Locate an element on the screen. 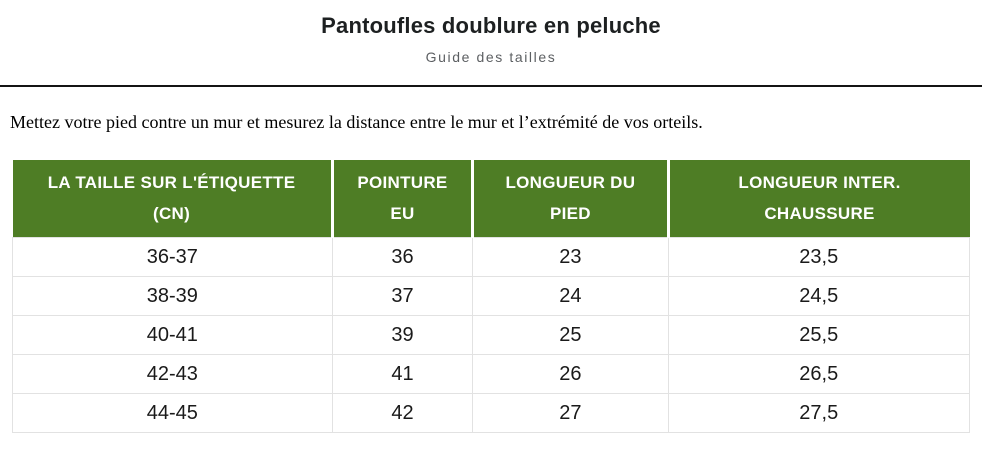 The height and width of the screenshot is (457, 982). table-cell: 24,5 is located at coordinates (819, 296).